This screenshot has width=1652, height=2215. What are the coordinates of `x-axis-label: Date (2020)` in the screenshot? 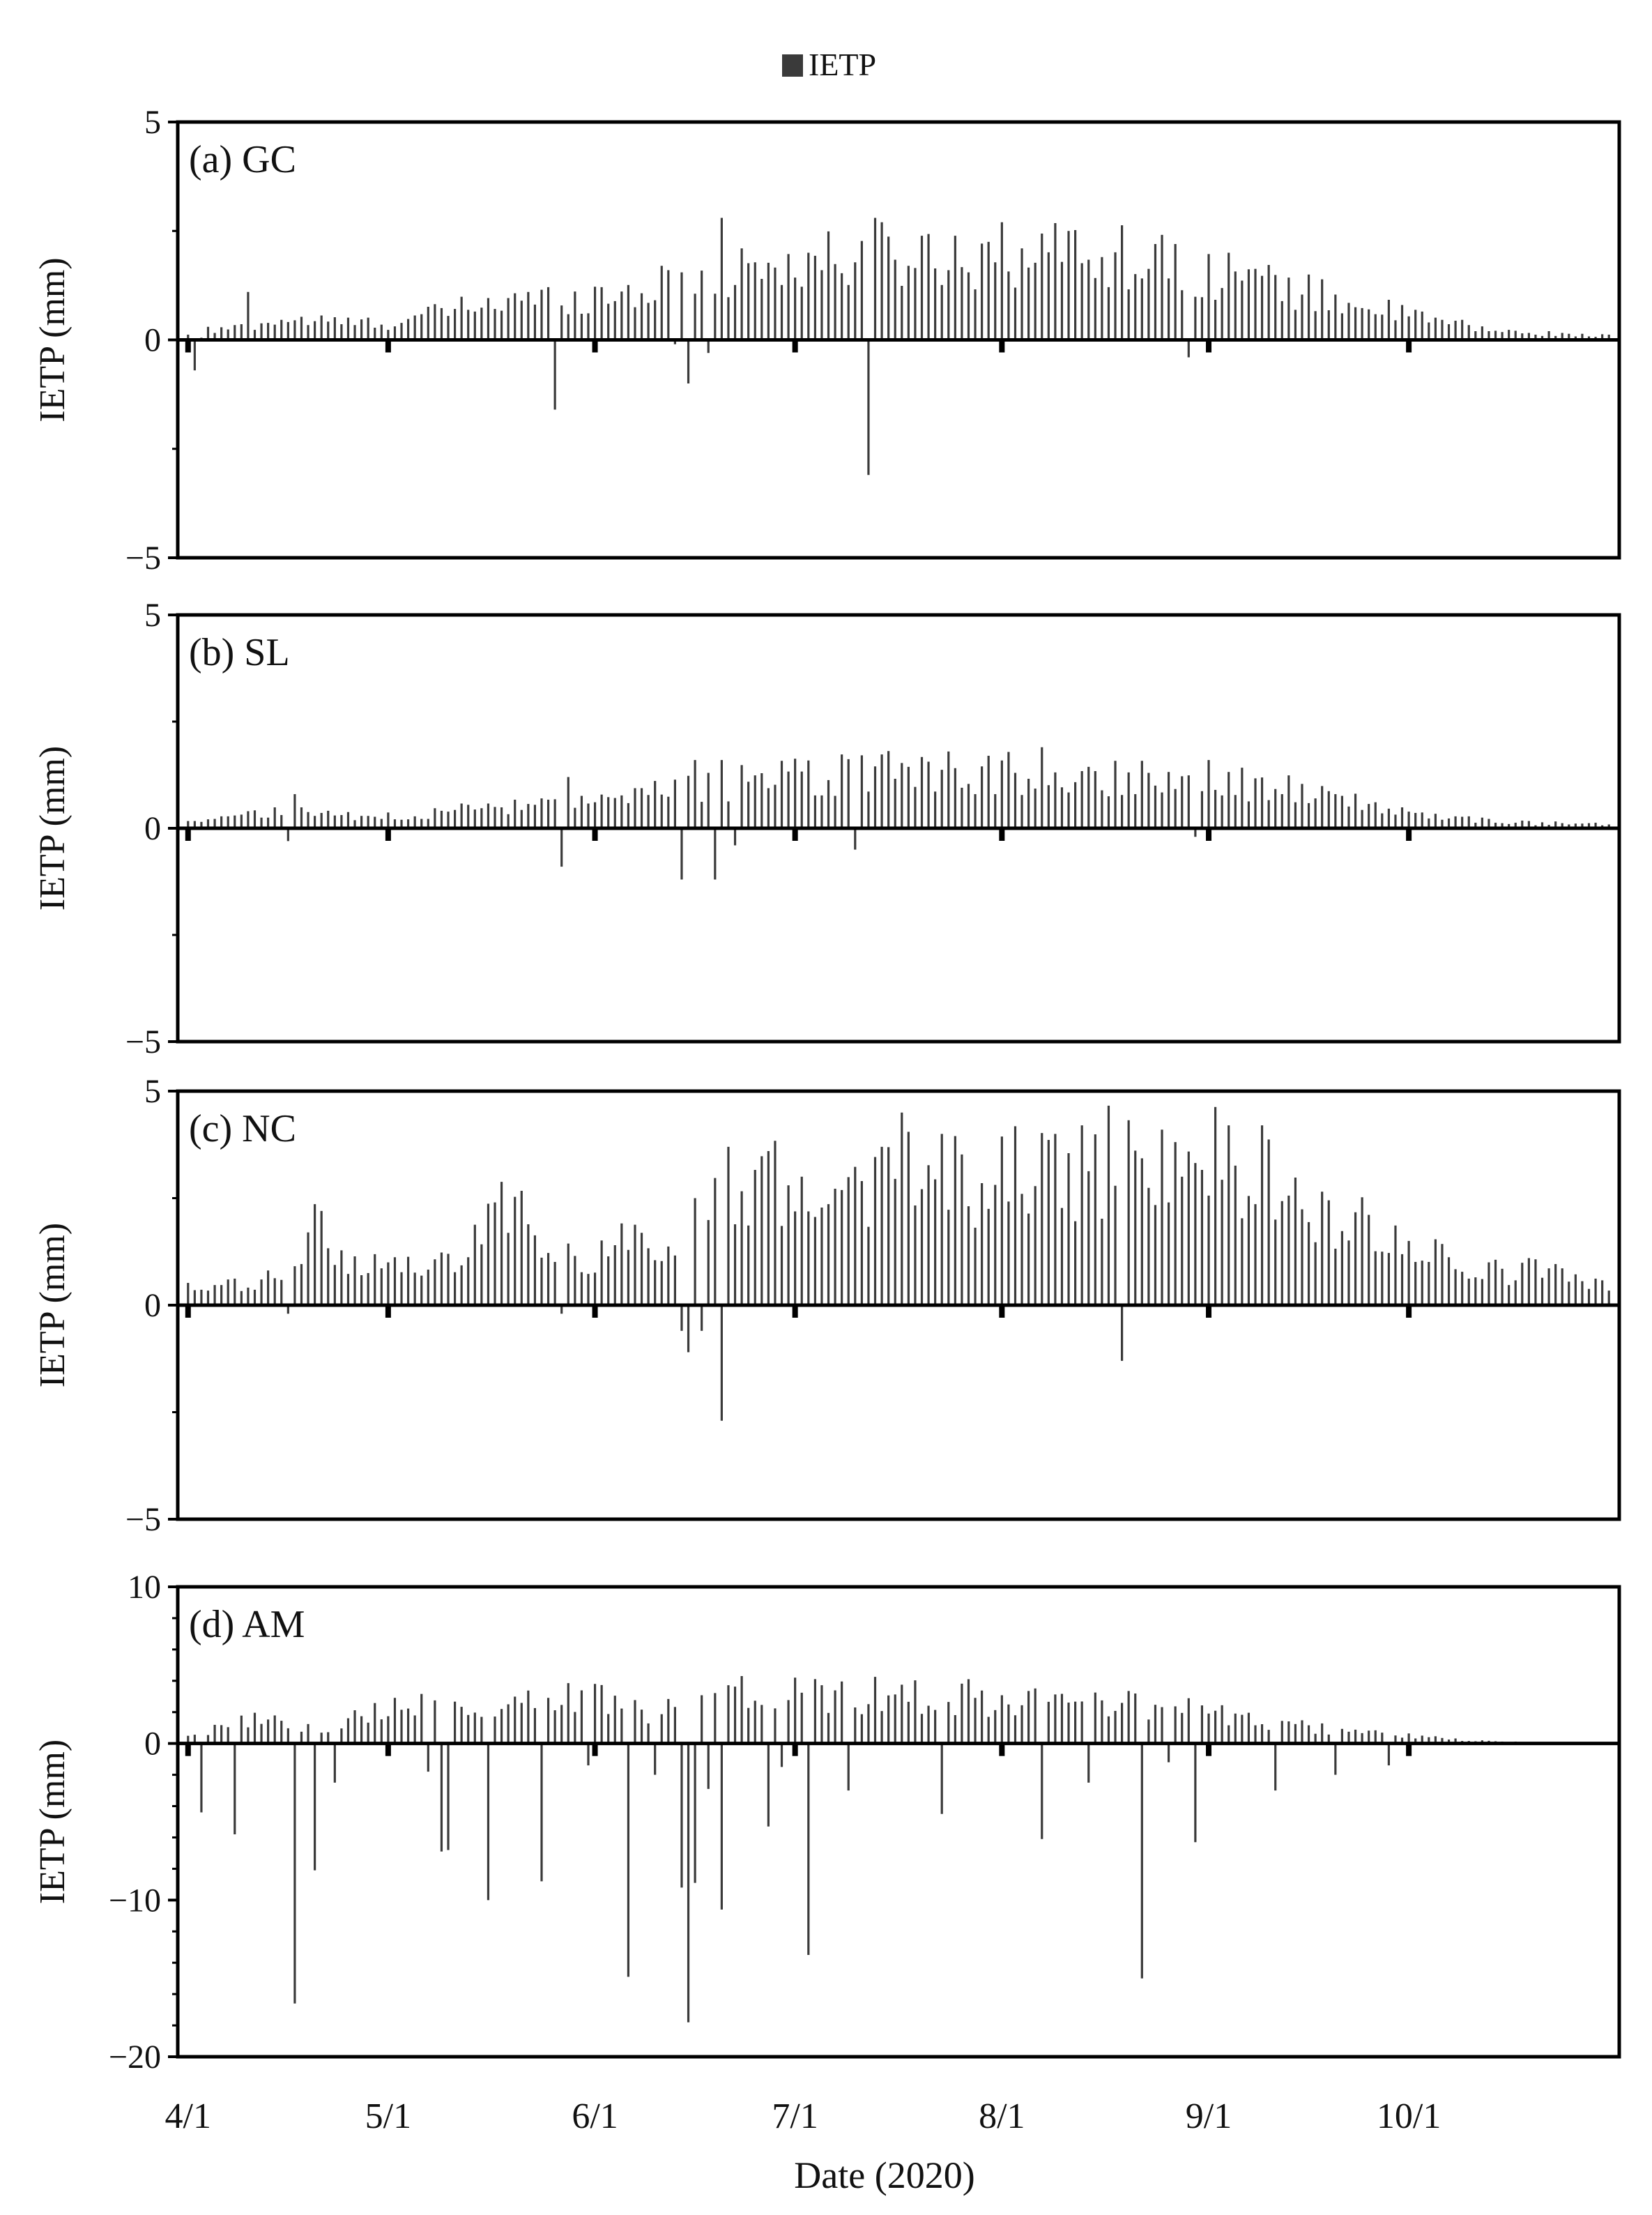 It's located at (884, 2175).